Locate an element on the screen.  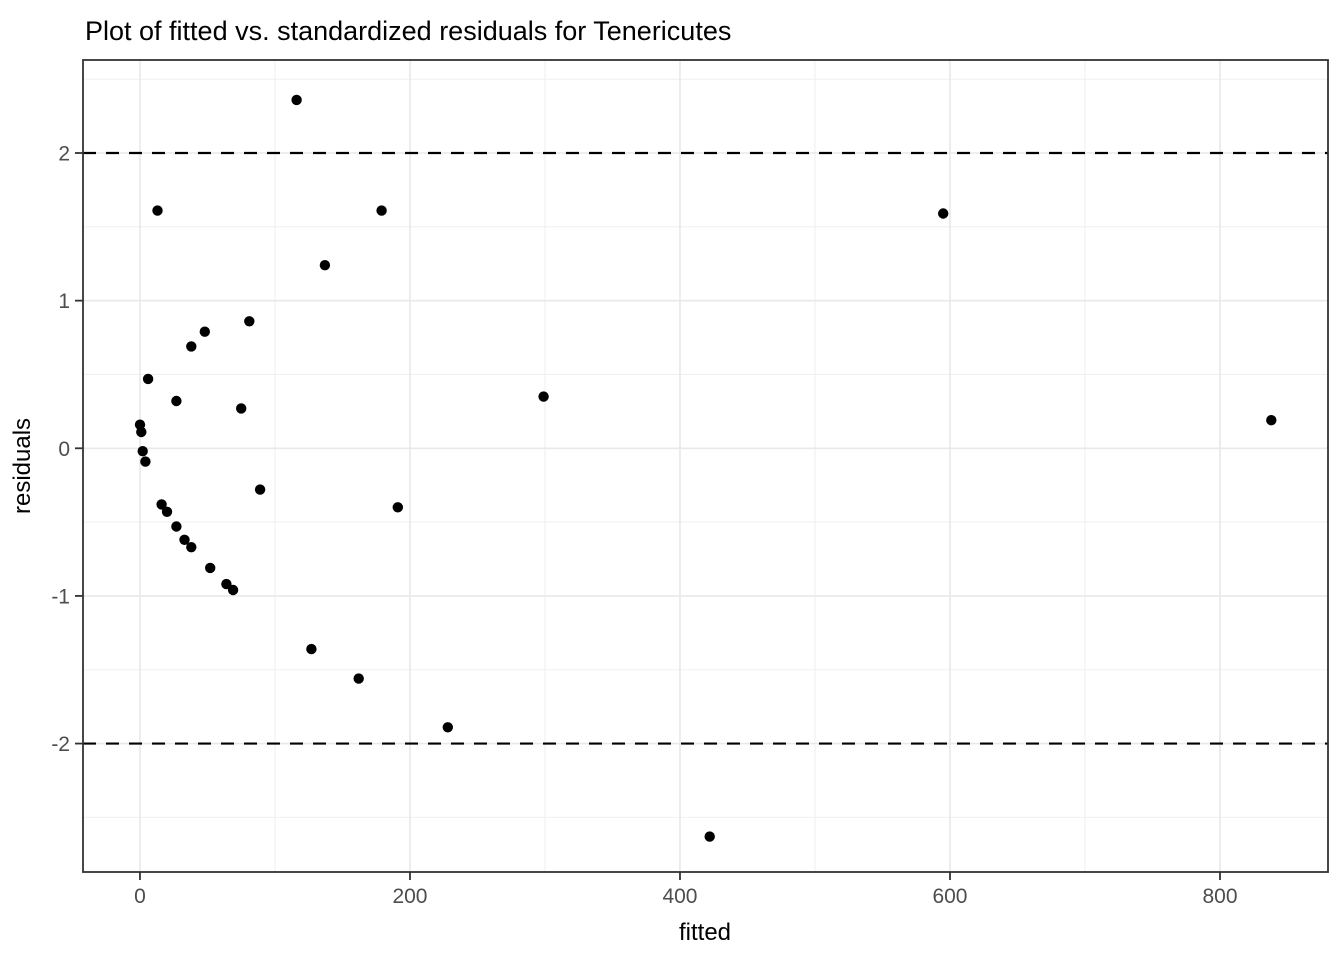
y-tick-label: -2 is located at coordinates (60, 744).